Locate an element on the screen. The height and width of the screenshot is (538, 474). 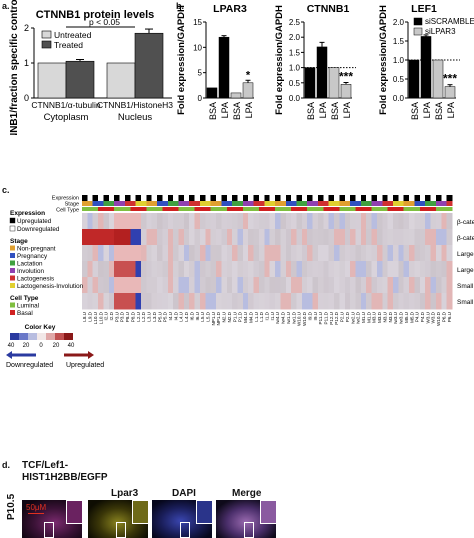
legend-label: Basal is located at coordinates (25, 313).